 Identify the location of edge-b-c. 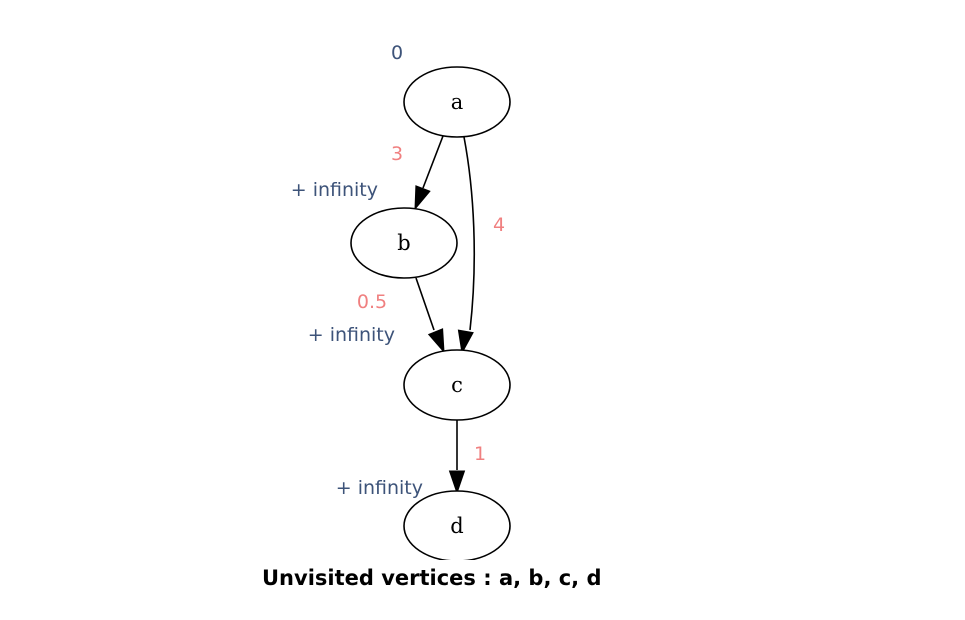
(430, 315).